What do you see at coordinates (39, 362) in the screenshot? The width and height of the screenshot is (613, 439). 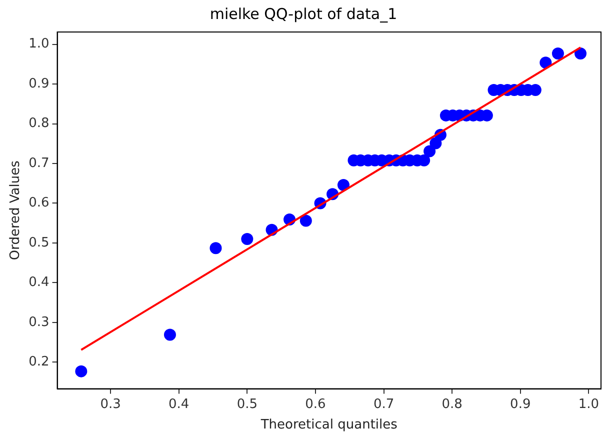 I see `y-tick-label: 0.2` at bounding box center [39, 362].